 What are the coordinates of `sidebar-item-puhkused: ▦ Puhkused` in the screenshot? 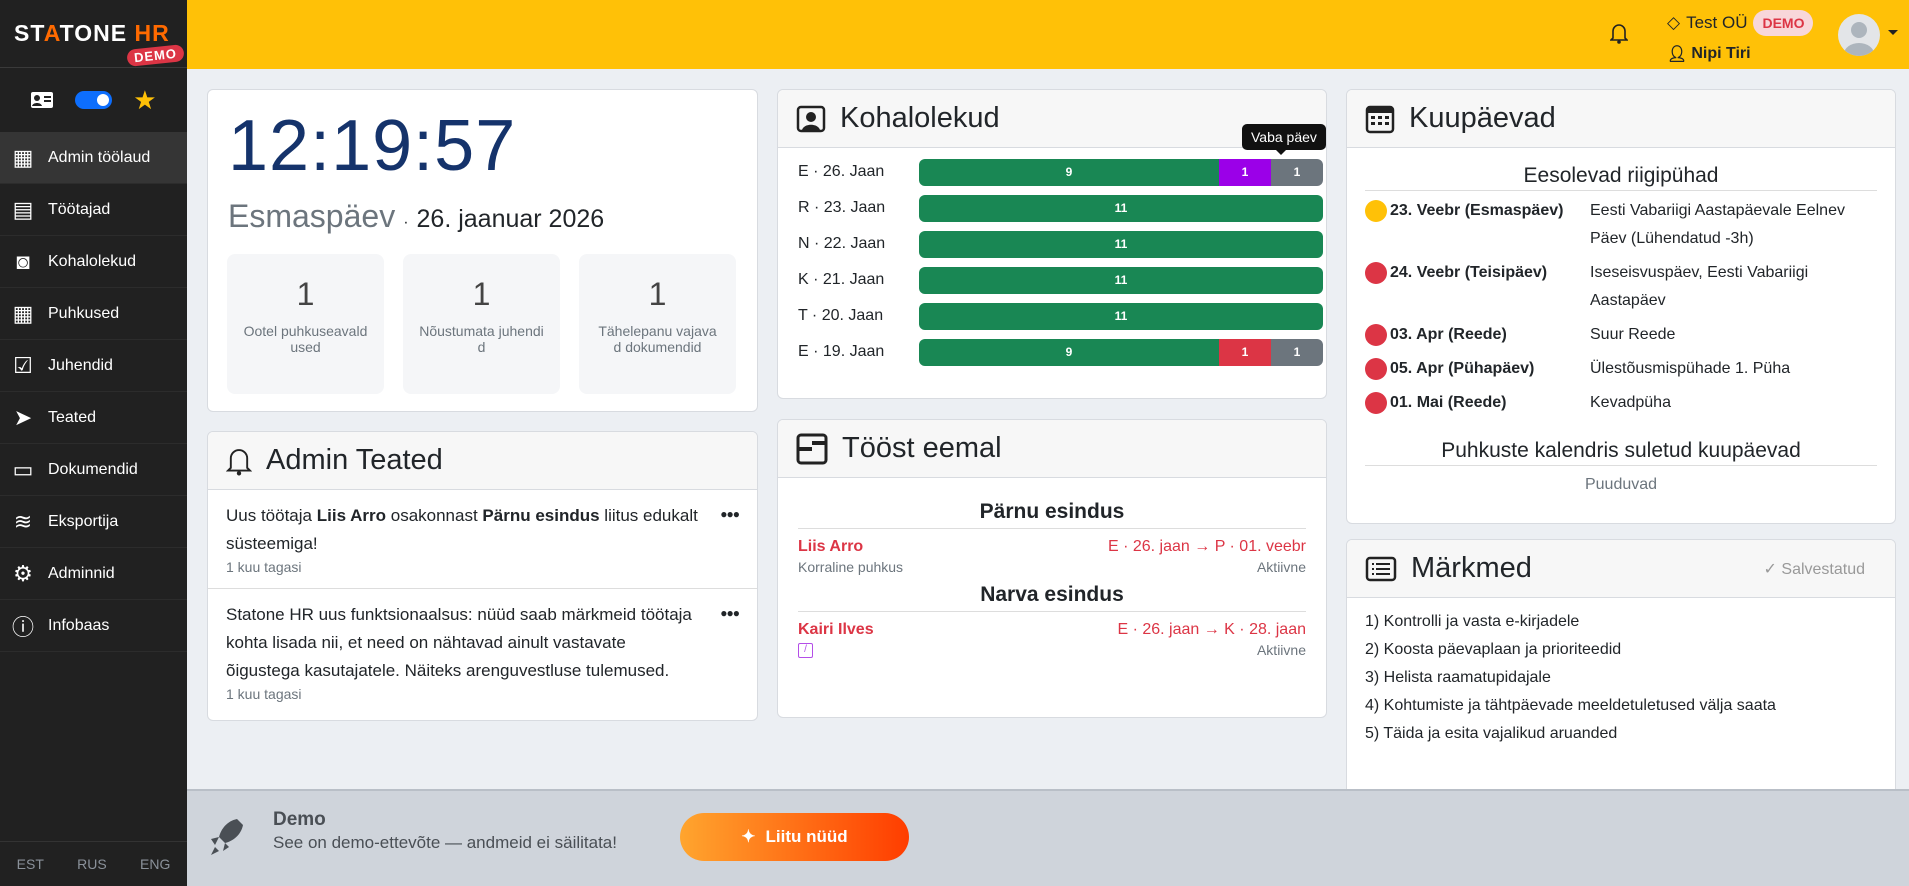 It's located at (93, 314).